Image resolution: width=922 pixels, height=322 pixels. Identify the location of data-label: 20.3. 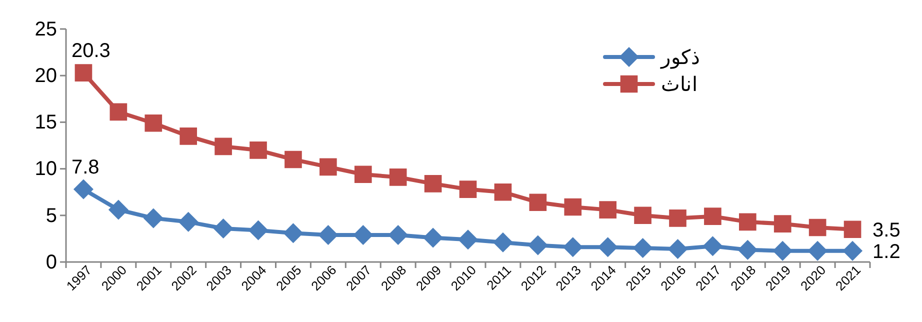
(90, 51).